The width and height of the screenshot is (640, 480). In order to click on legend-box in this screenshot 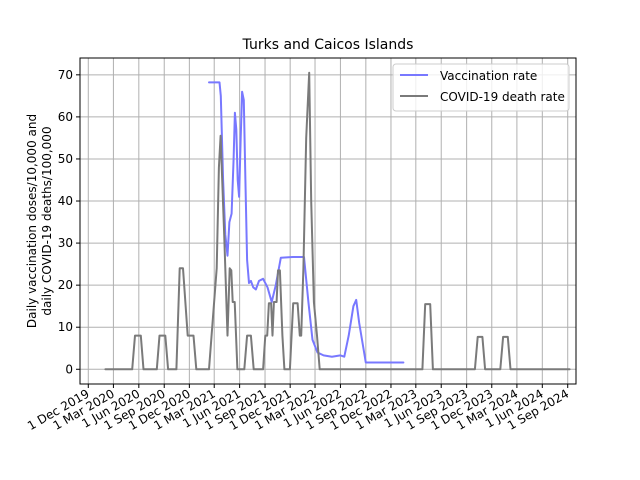, I will do `click(481, 87)`.